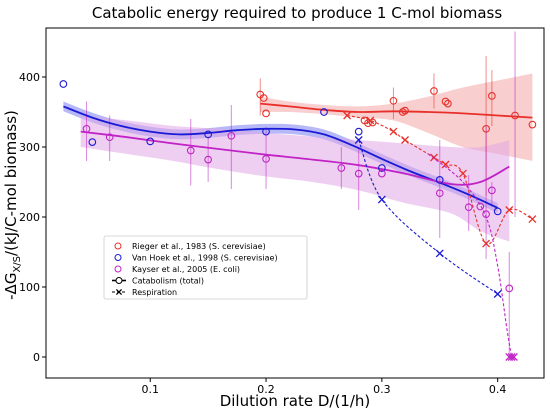  I want to click on legend-label-2: Kayser et al., 2005 (E. coli), so click(186, 269).